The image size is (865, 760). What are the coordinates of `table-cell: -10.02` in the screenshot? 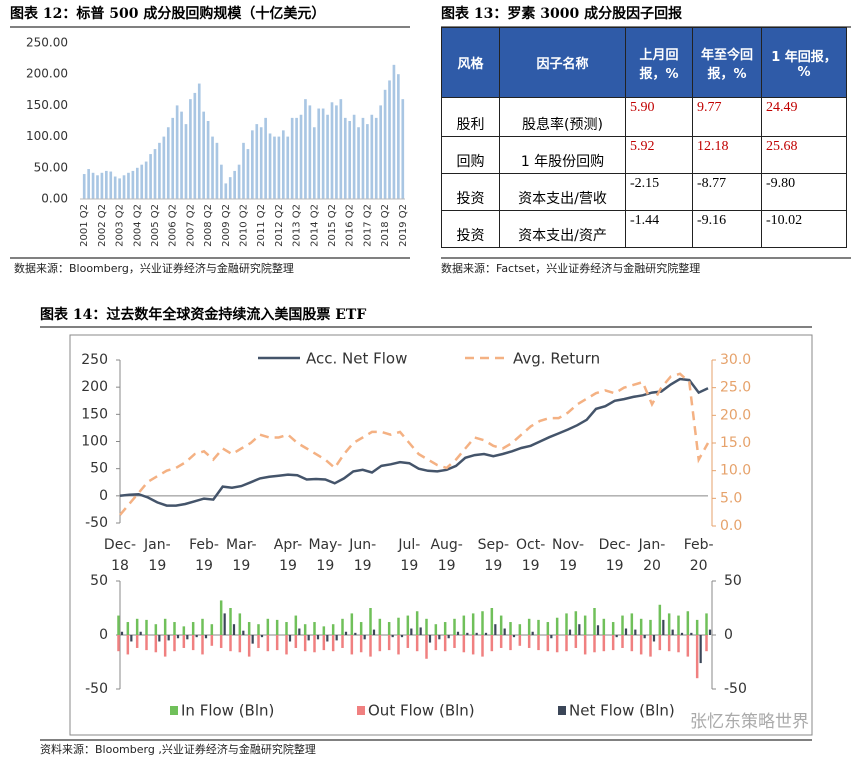 It's located at (804, 229).